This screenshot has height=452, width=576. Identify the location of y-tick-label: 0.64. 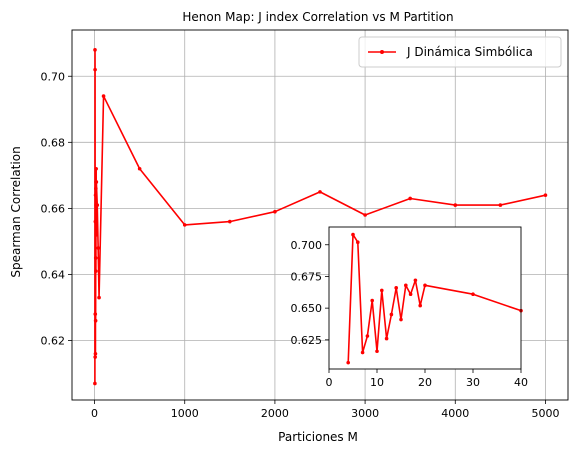
(53, 274).